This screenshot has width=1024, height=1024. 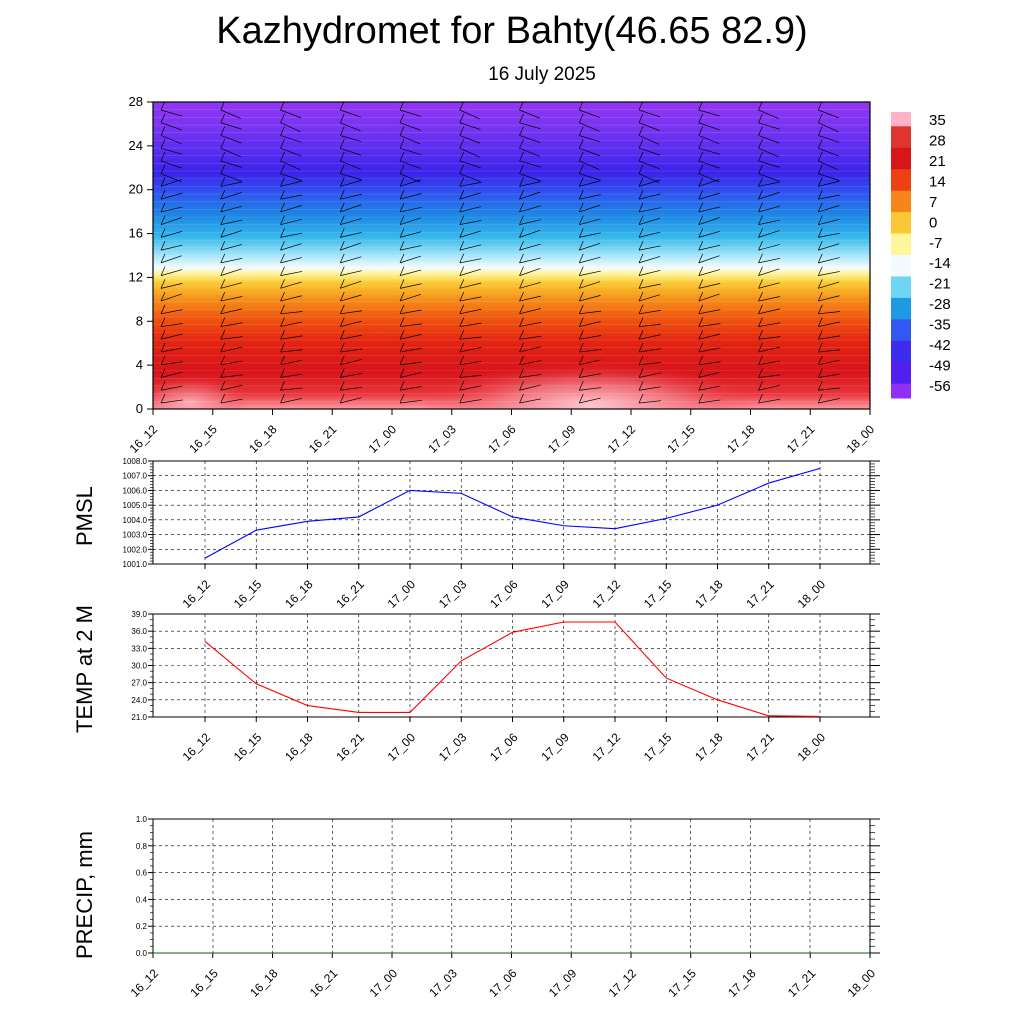 I want to click on x-tick-label: 17_06, so click(x=503, y=983).